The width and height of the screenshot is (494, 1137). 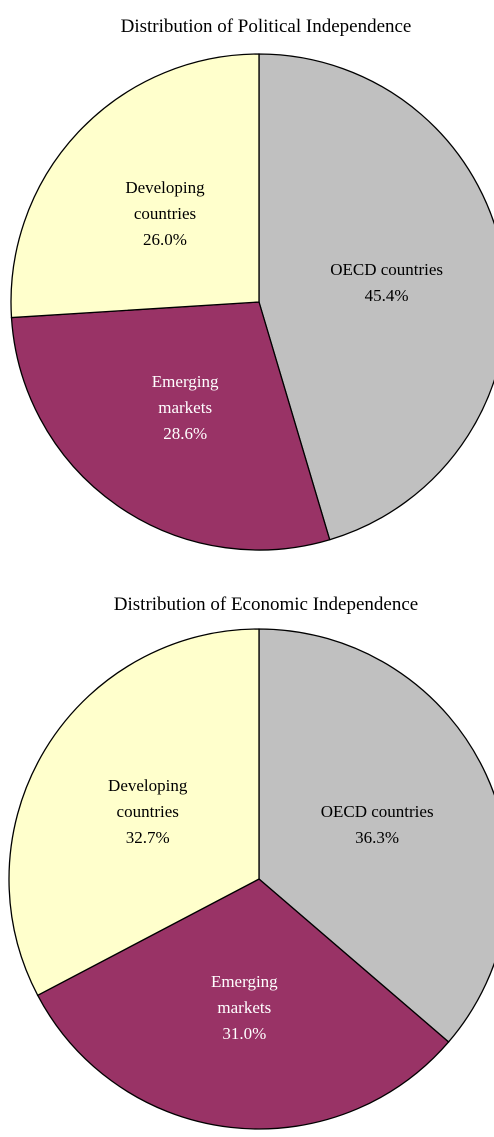 What do you see at coordinates (266, 604) in the screenshot?
I see `chart-title: Distribution of Economic Independence` at bounding box center [266, 604].